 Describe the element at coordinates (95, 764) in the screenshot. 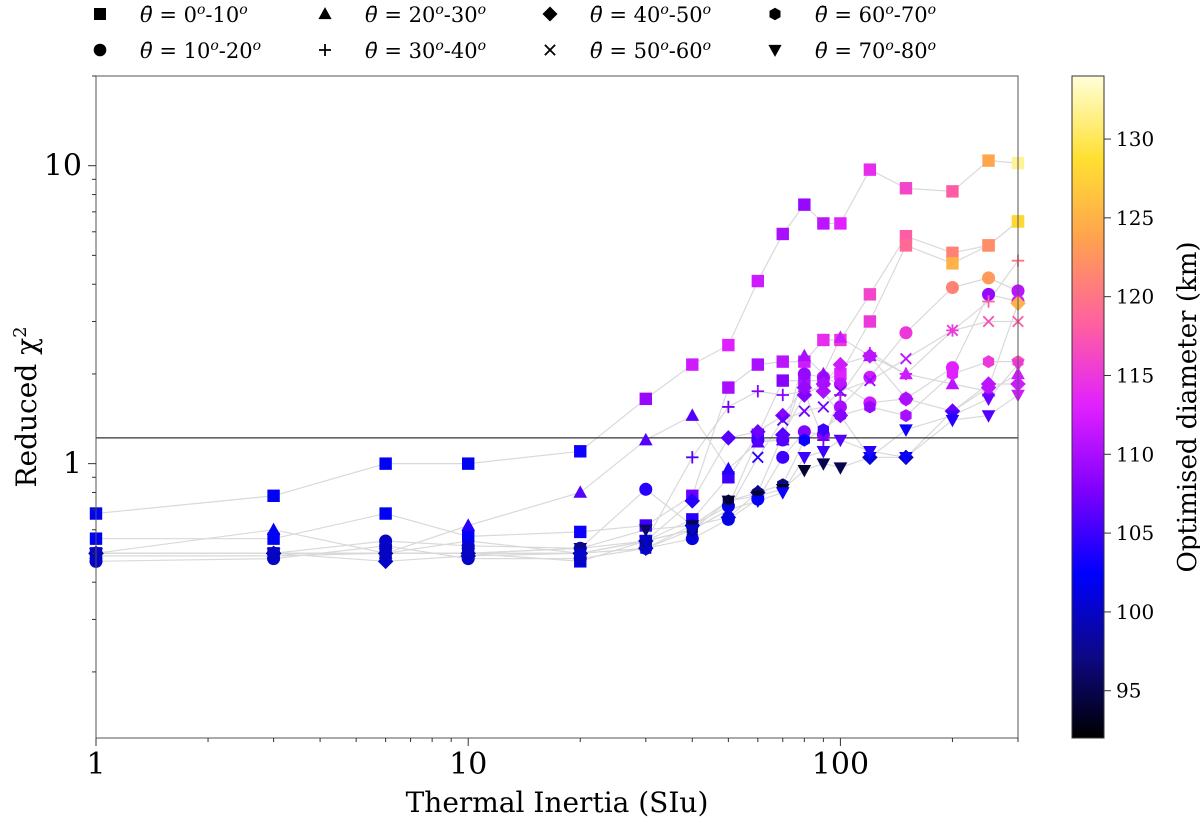

I see `x-tick-label: 1` at that location.